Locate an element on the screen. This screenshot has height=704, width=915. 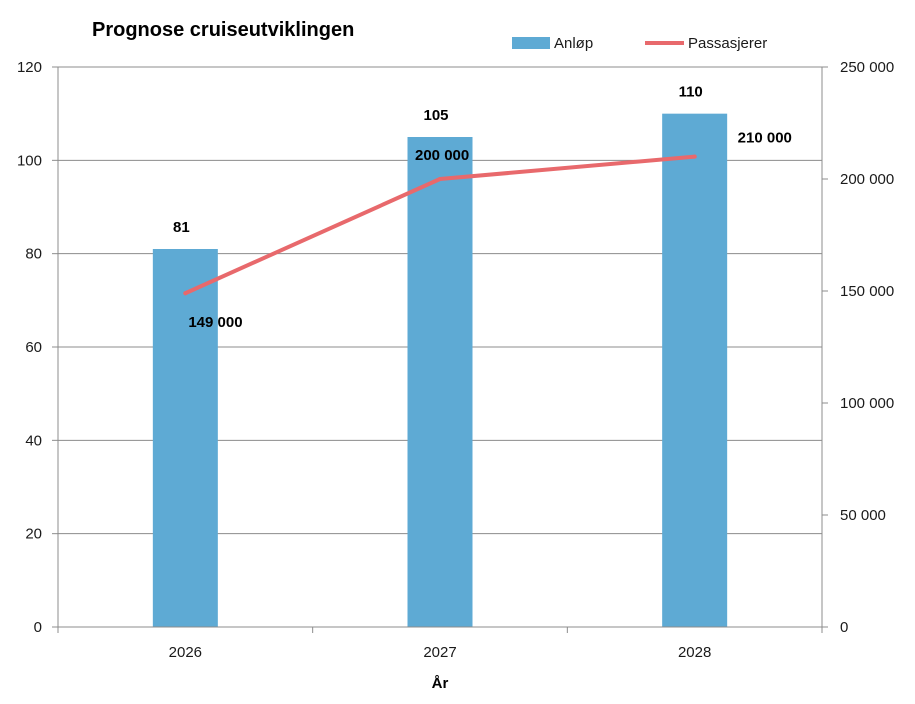
y2-tick-label: 0 is located at coordinates (844, 627).